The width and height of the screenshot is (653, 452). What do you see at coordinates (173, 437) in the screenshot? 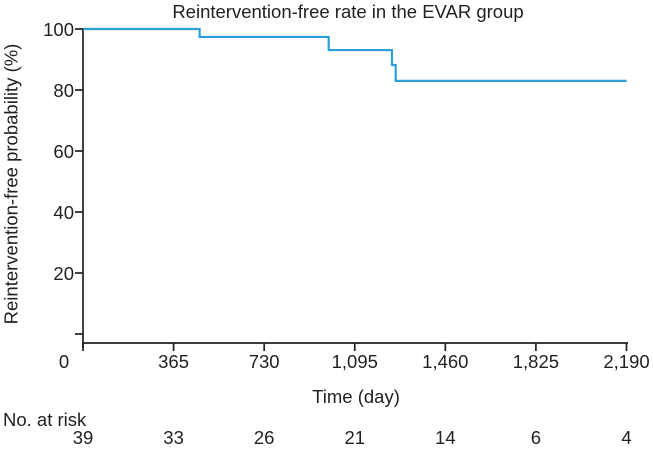
I see `at-risk-count: 33` at bounding box center [173, 437].